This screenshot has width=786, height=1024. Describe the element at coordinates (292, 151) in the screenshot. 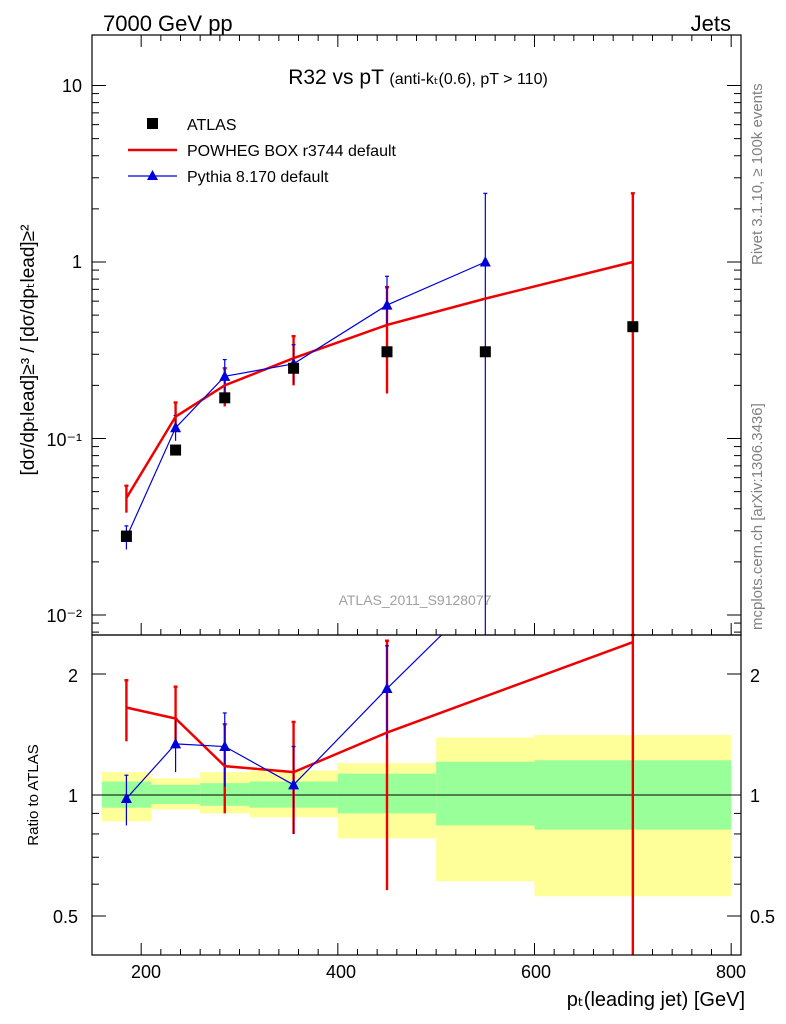

I see `legend-powheg-label: POWHEG BOX r3744 default` at that location.